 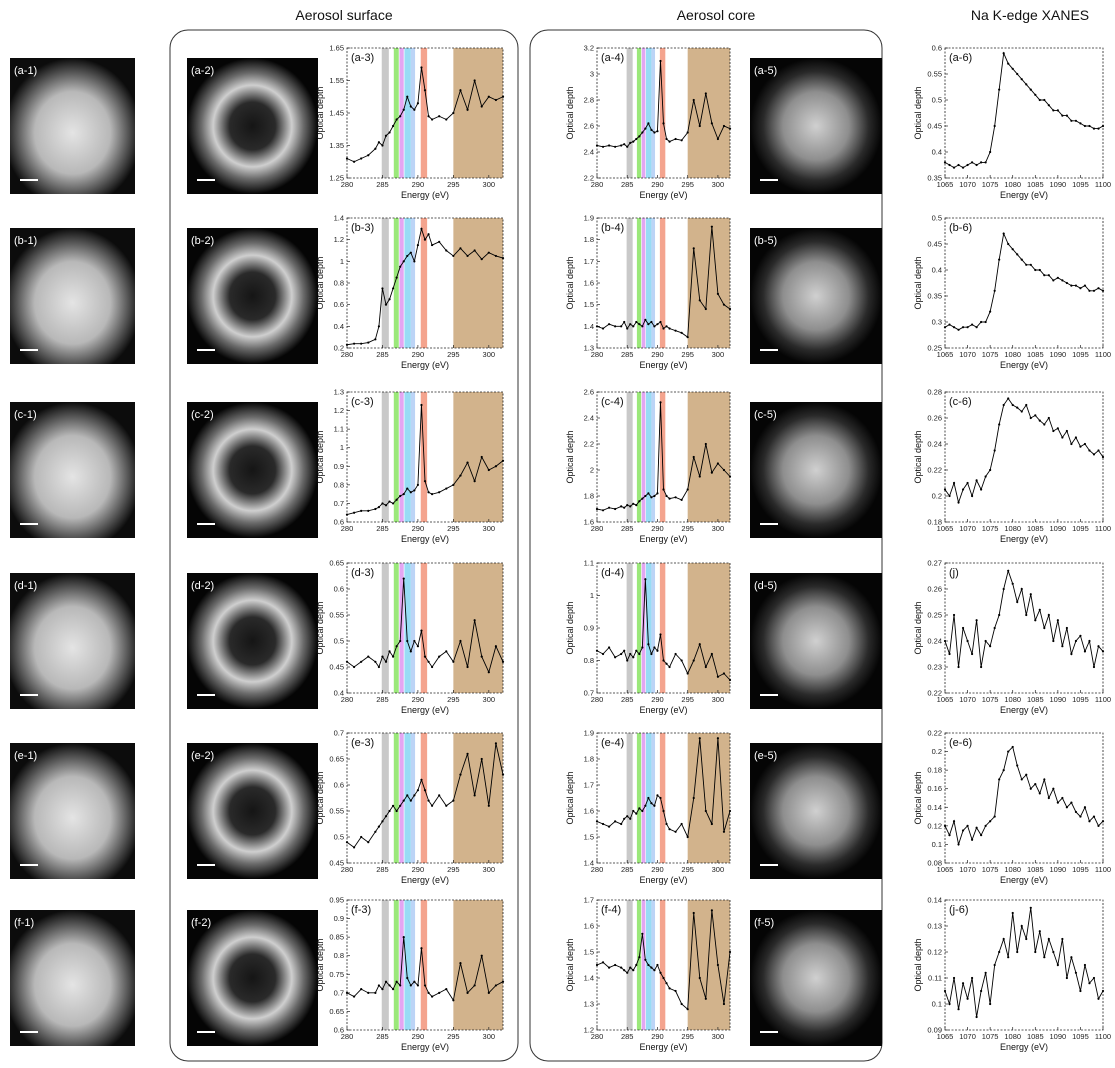 I want to click on x-tick-label: 1090, so click(x=1058, y=1036).